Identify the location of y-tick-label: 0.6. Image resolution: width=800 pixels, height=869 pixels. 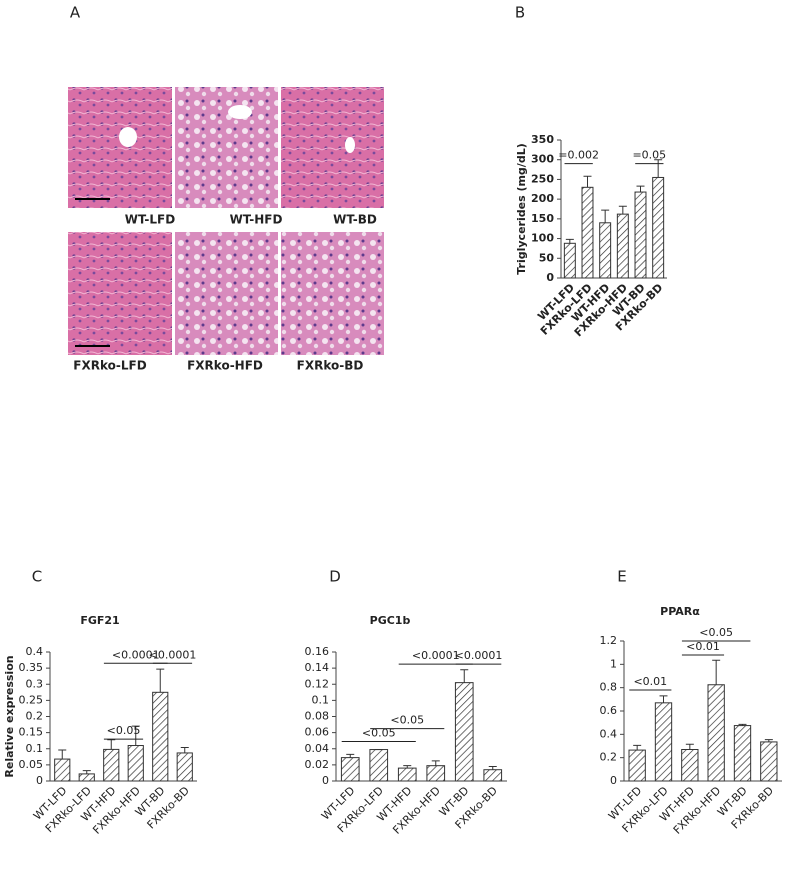
(609, 710).